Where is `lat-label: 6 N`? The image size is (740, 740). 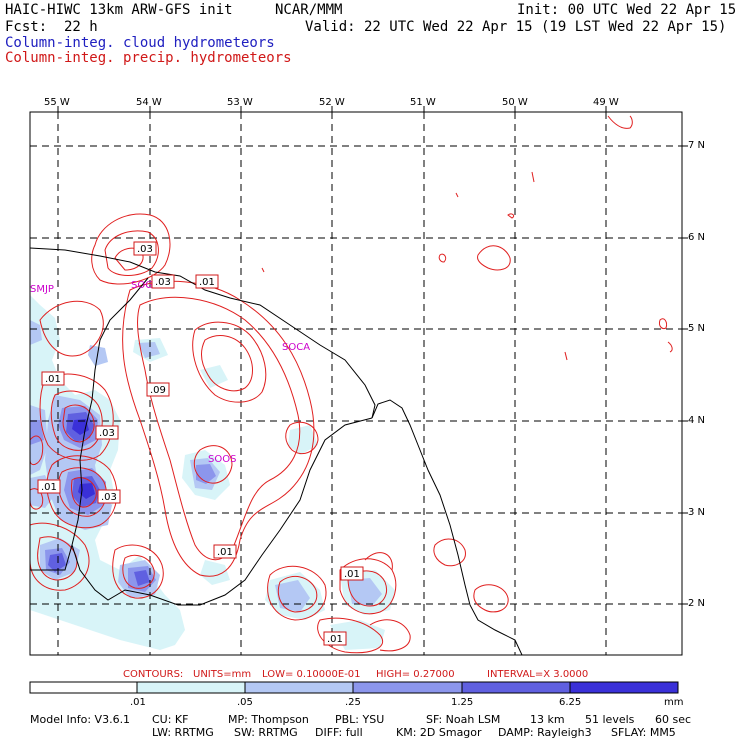
lat-label: 6 N is located at coordinates (697, 237).